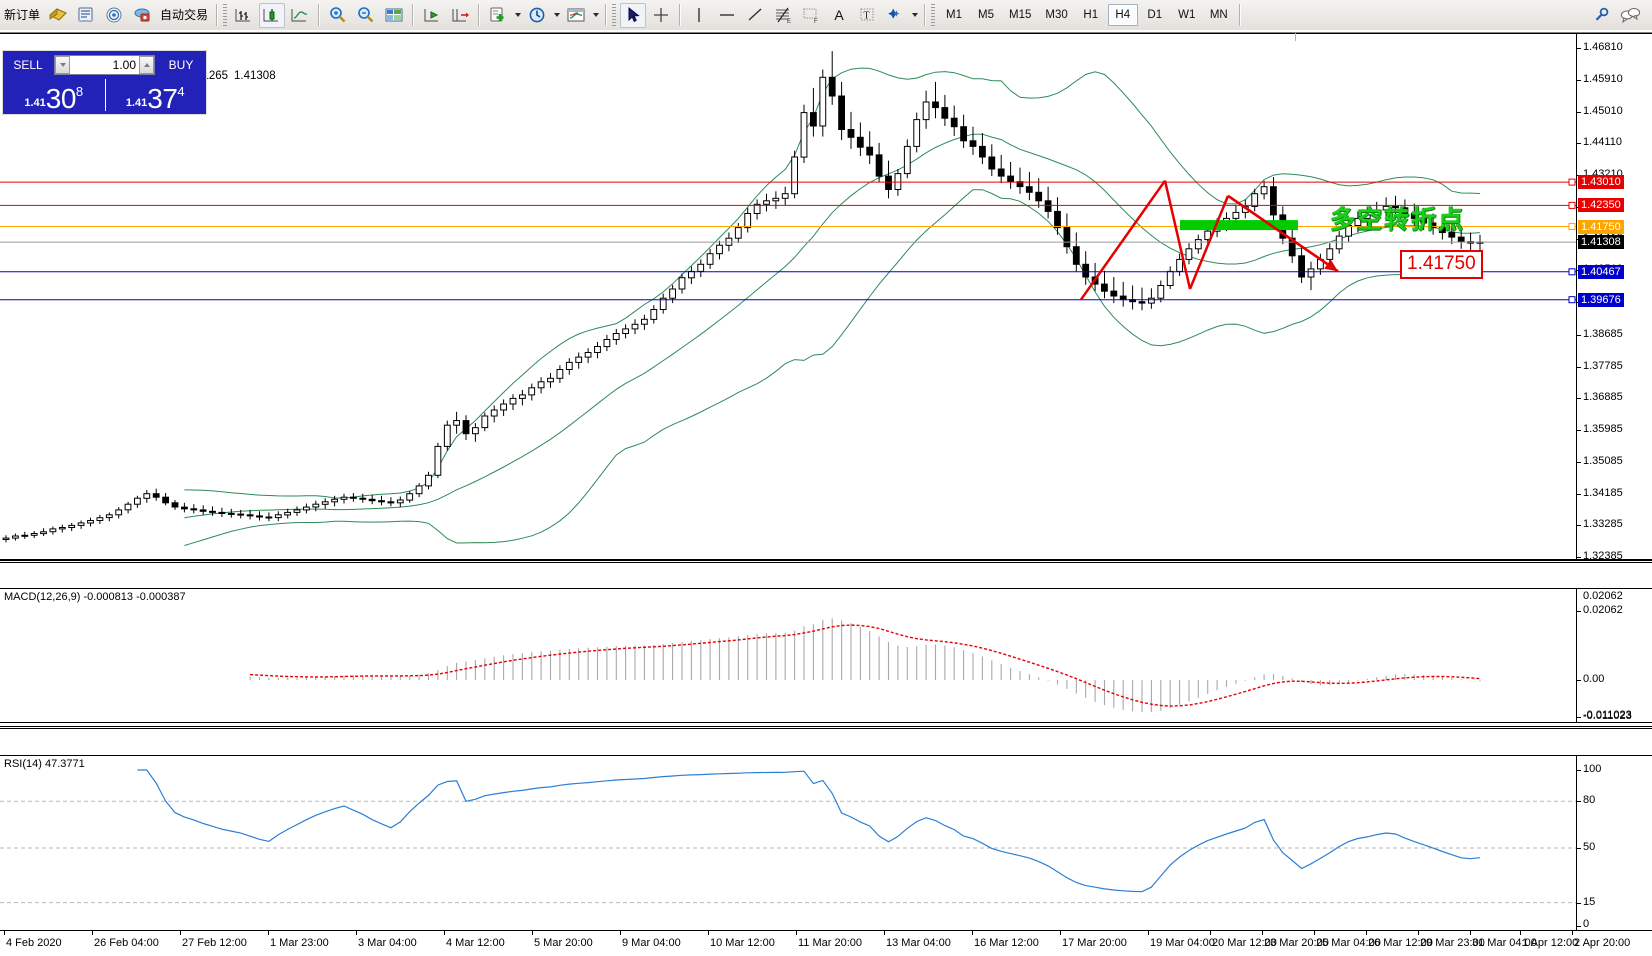 Image resolution: width=1652 pixels, height=956 pixels. I want to click on text-label-icon: F, so click(811, 15).